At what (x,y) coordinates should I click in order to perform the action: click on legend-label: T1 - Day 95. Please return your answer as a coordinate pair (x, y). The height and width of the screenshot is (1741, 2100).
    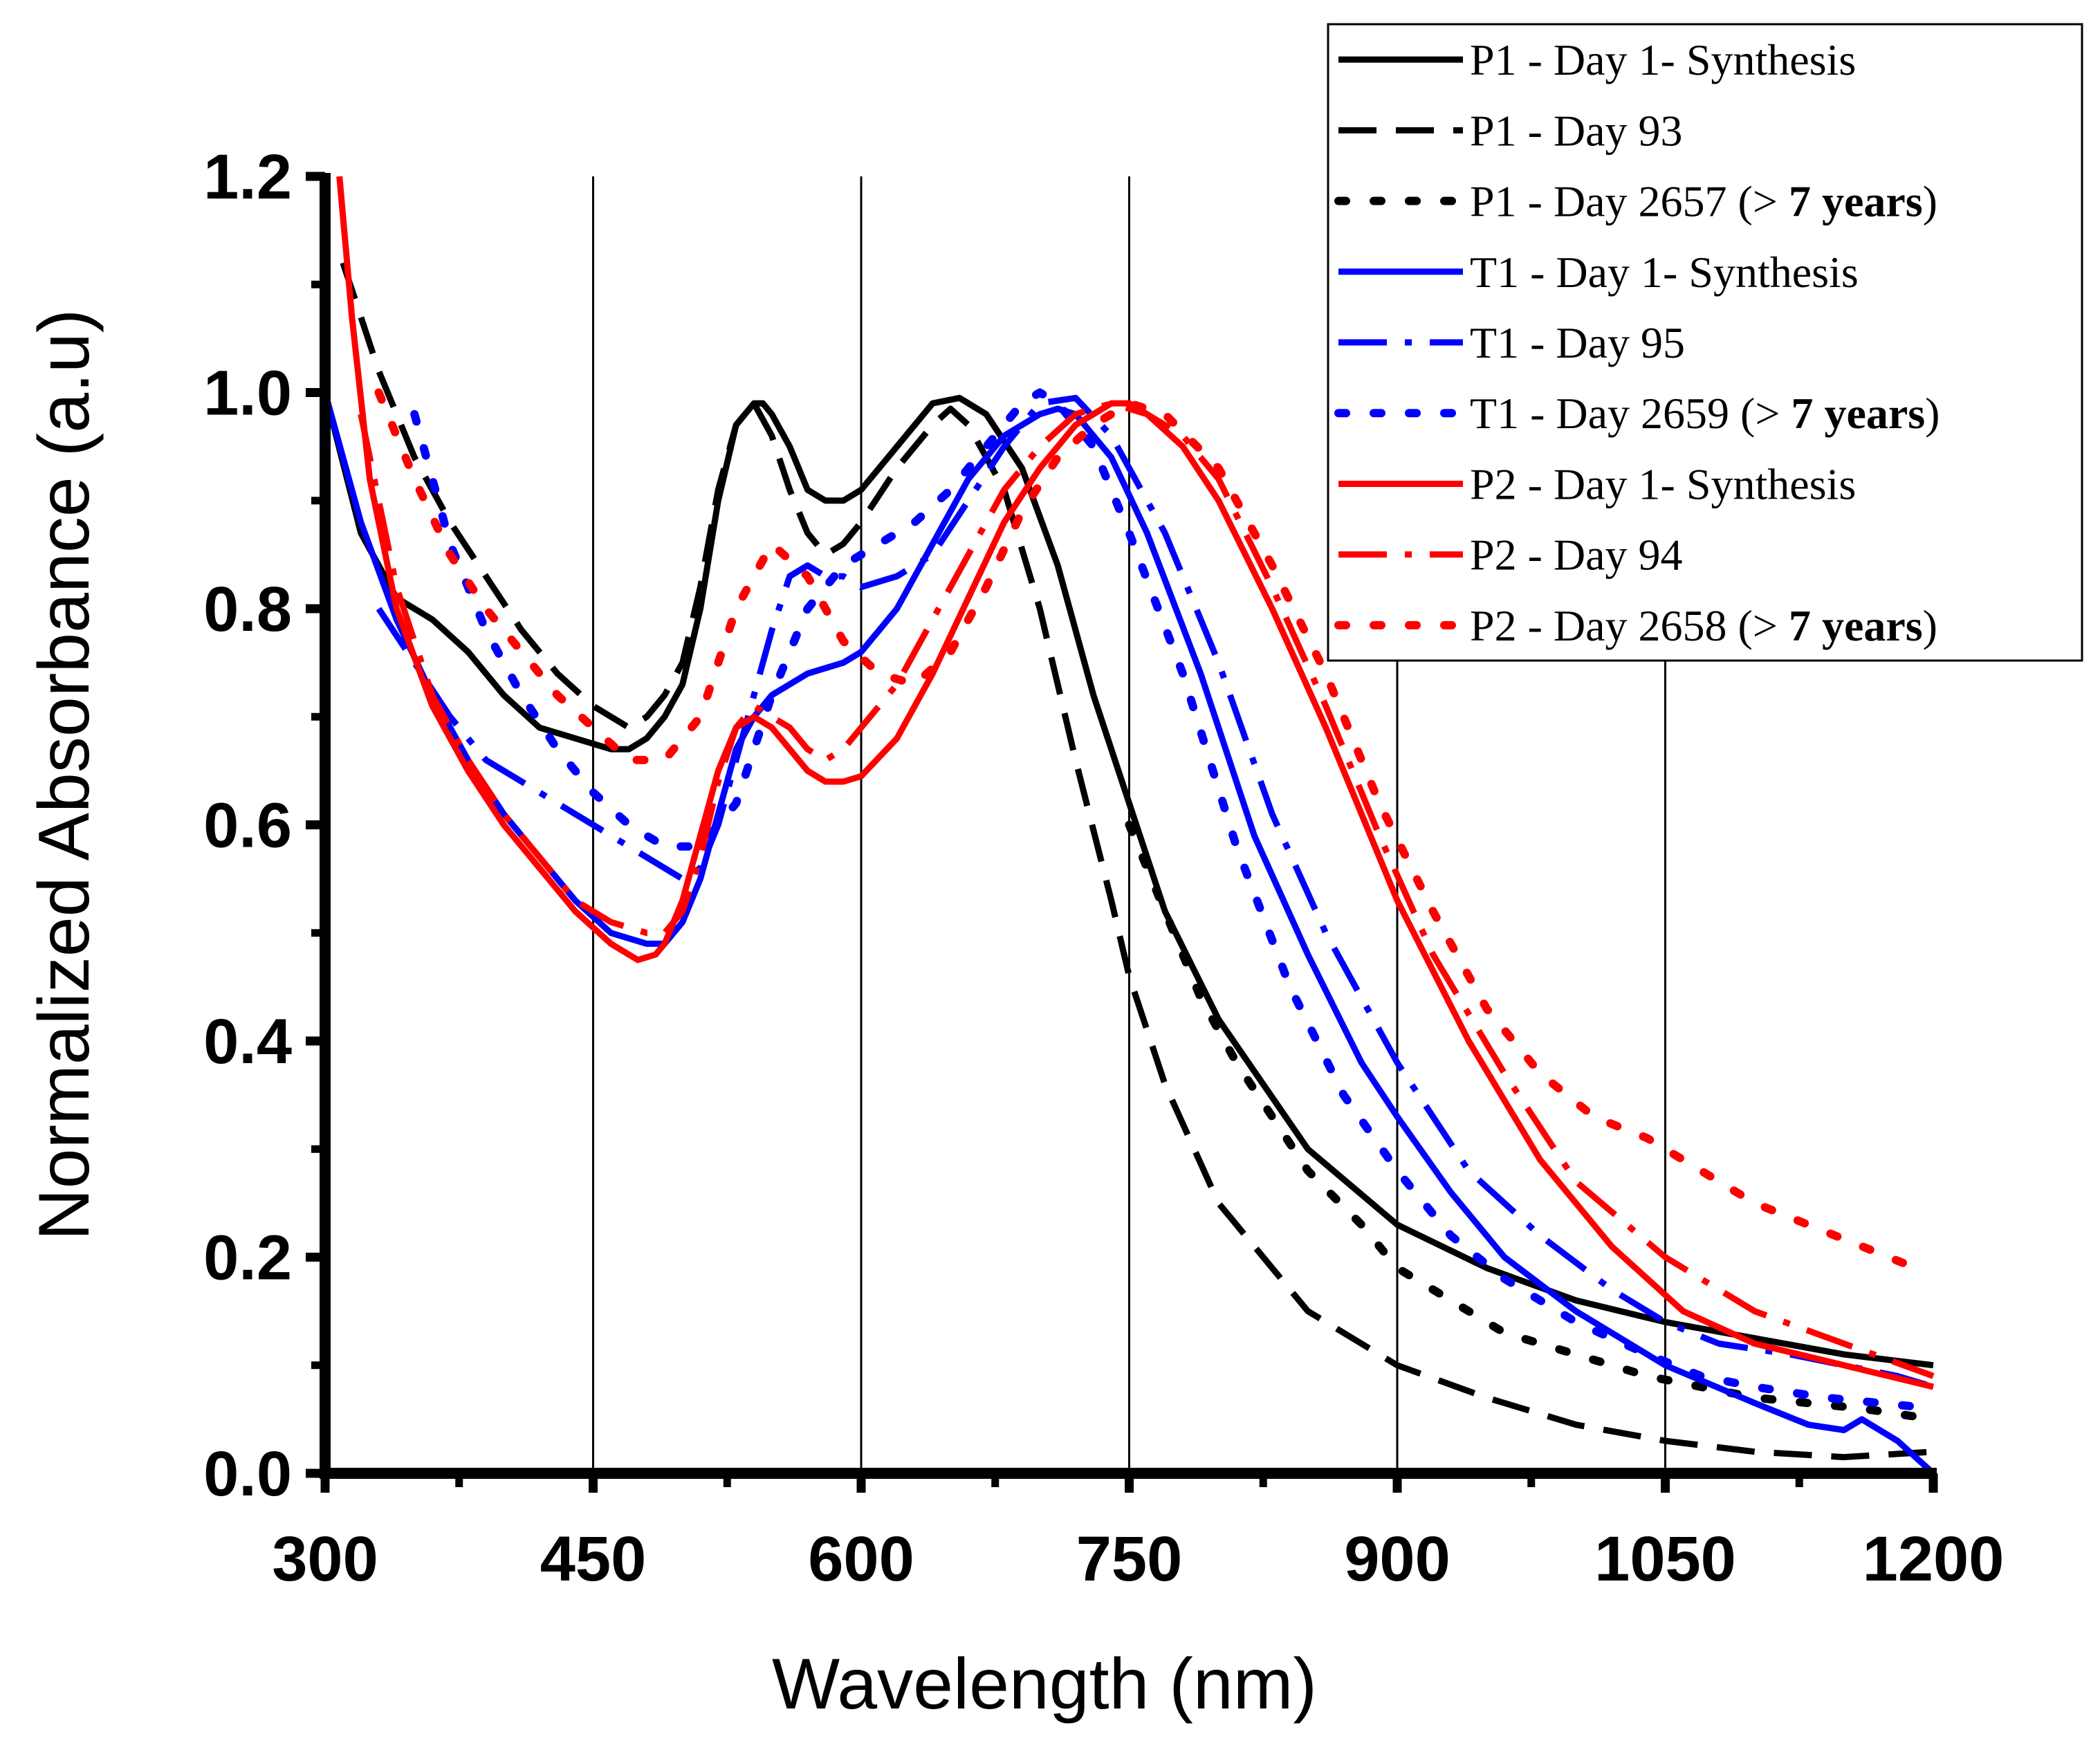
    Looking at the image, I should click on (1578, 343).